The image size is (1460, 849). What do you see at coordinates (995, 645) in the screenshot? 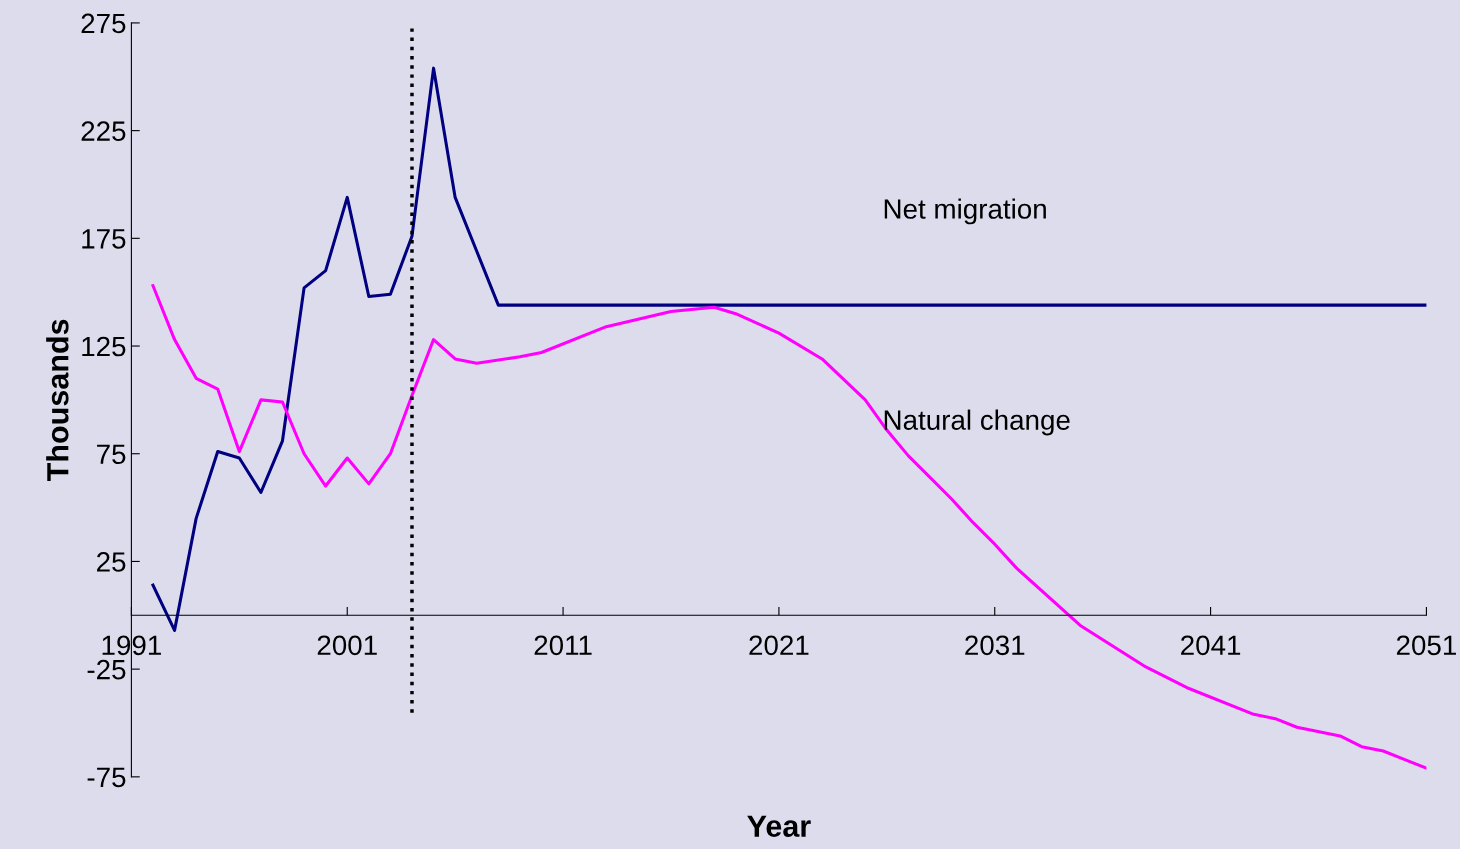
I see `x-tick-label: 2031` at bounding box center [995, 645].